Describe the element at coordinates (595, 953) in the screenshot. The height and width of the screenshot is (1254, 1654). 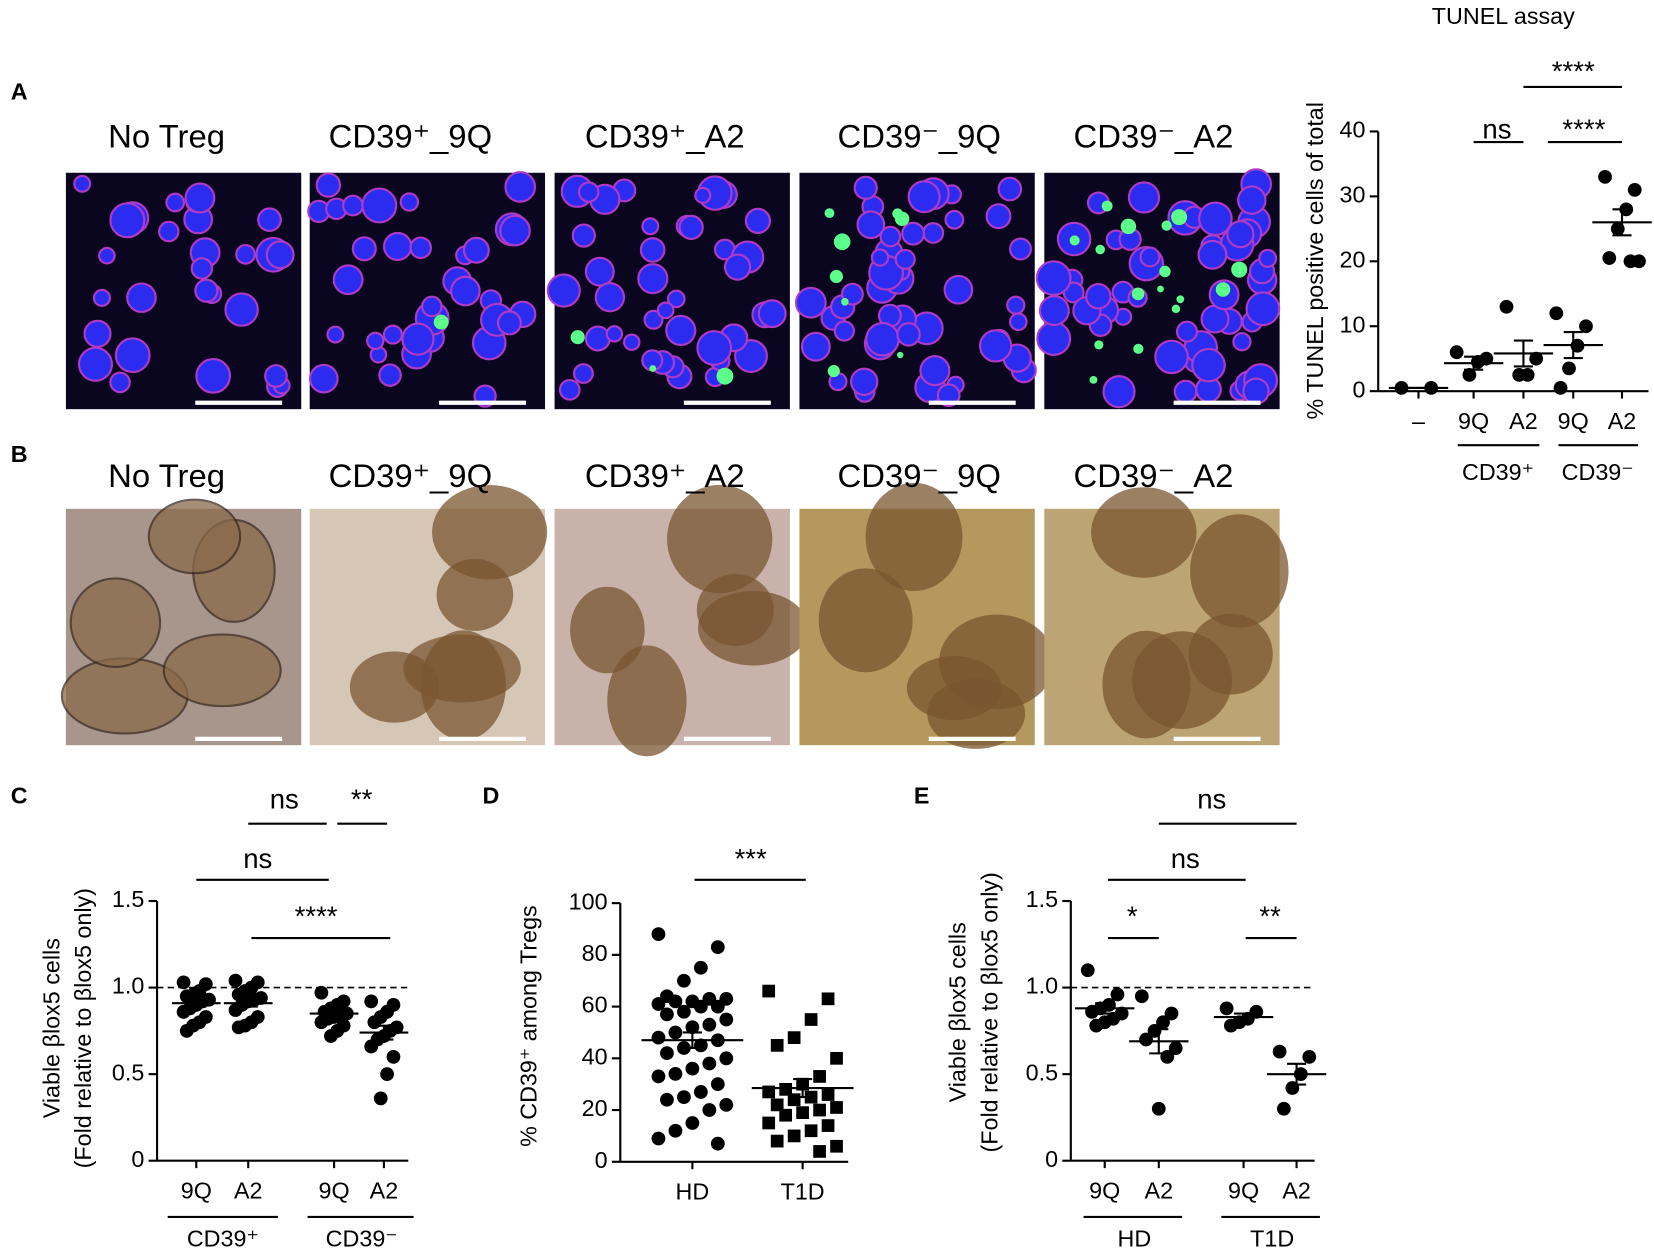
I see `y-tick-label: 80` at that location.